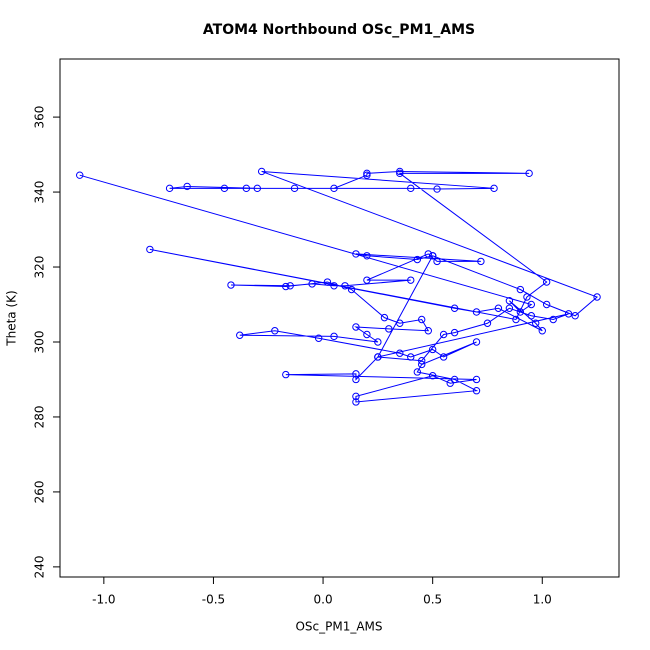  Describe the element at coordinates (103, 600) in the screenshot. I see `x-tick-label: -1.0` at that location.